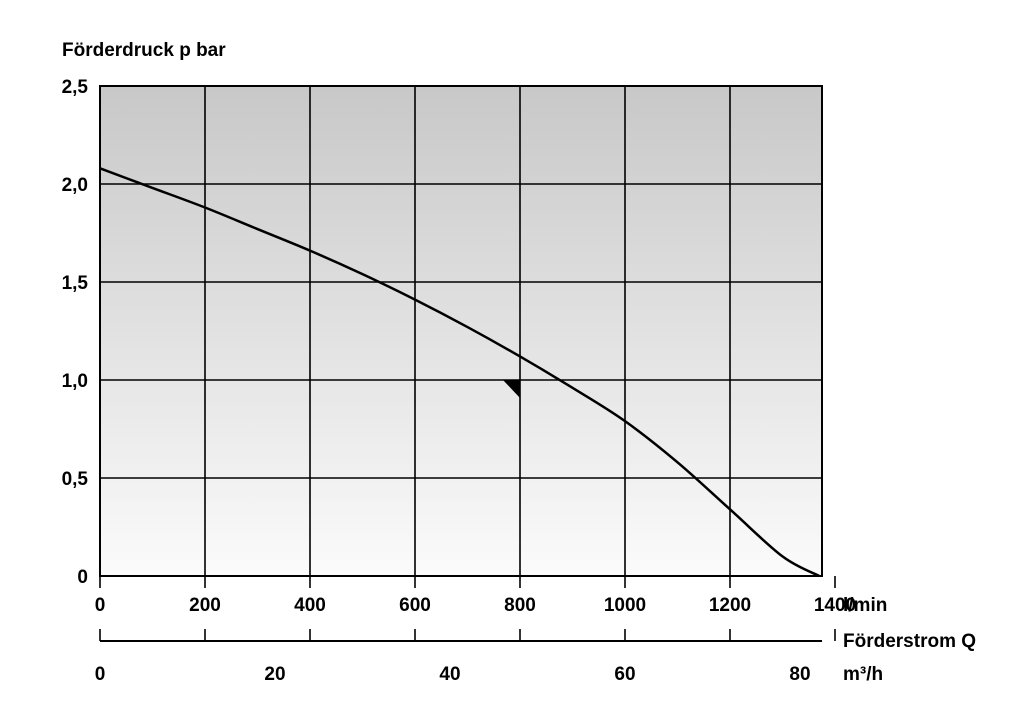  Describe the element at coordinates (75, 479) in the screenshot. I see `y-tick-label-0,5: 0,5` at that location.